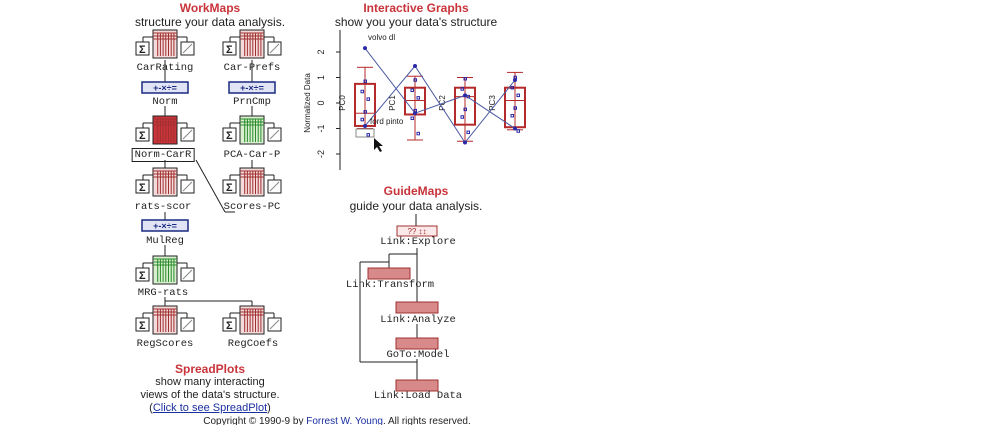 The height and width of the screenshot is (425, 1000). I want to click on guide-step-label: Link:Explore, so click(418, 242).